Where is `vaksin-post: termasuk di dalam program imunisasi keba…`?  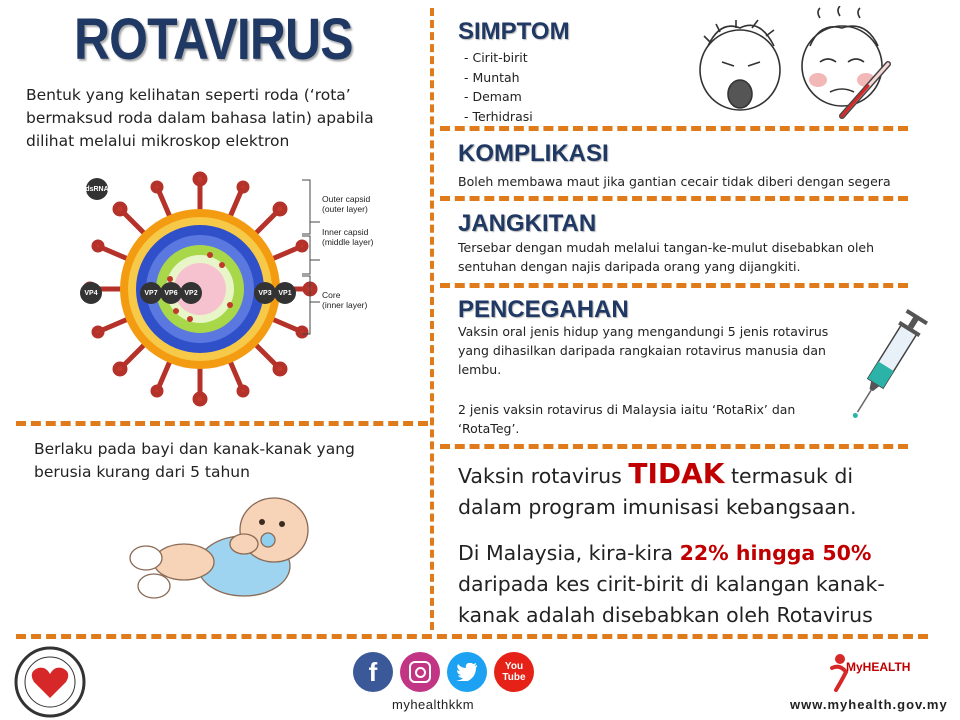
vaksin-post: termasuk di dalam program imunisasi keba… is located at coordinates (657, 491).